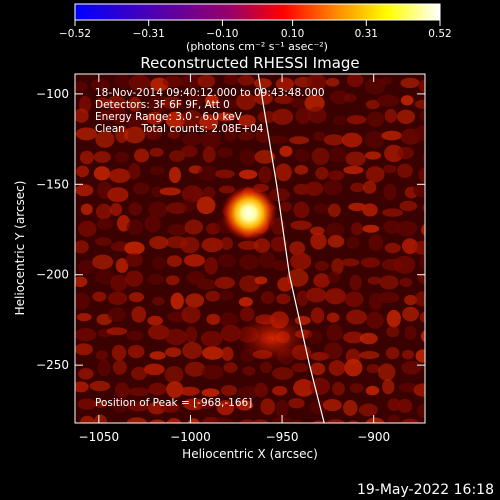  What do you see at coordinates (210, 93) in the screenshot?
I see `info-line-time: 18-Nov-2014 09:40:12.000 to 09:43:48.000` at bounding box center [210, 93].